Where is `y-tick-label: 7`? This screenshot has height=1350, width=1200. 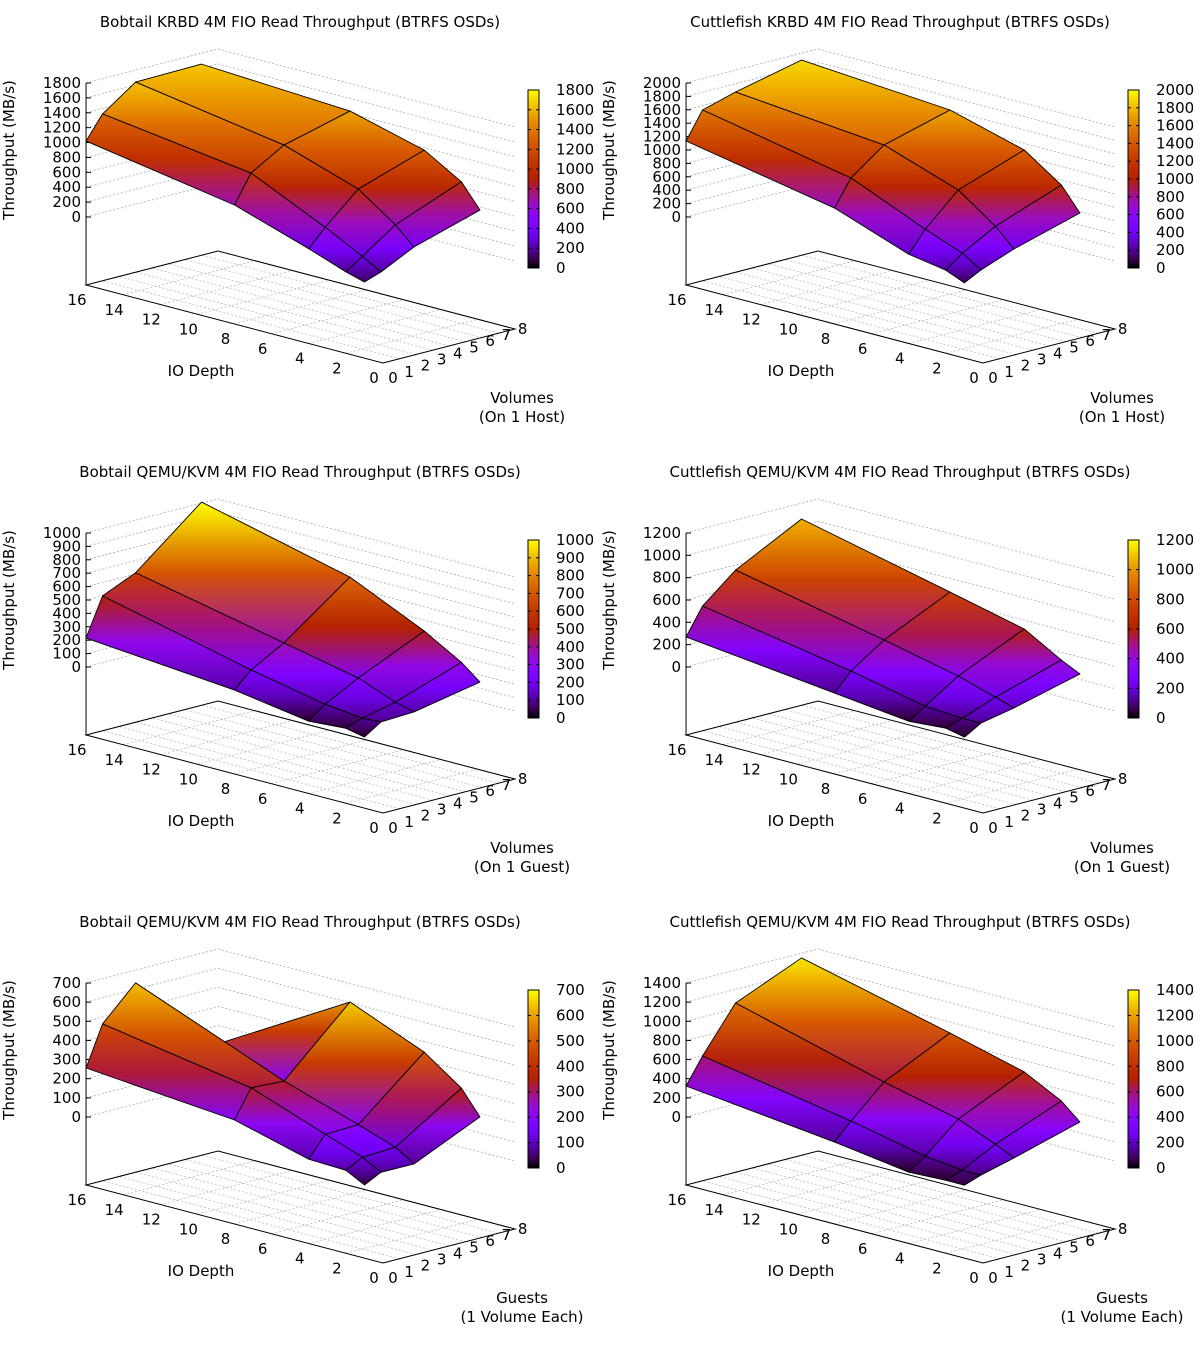 y-tick-label: 7 is located at coordinates (507, 1235).